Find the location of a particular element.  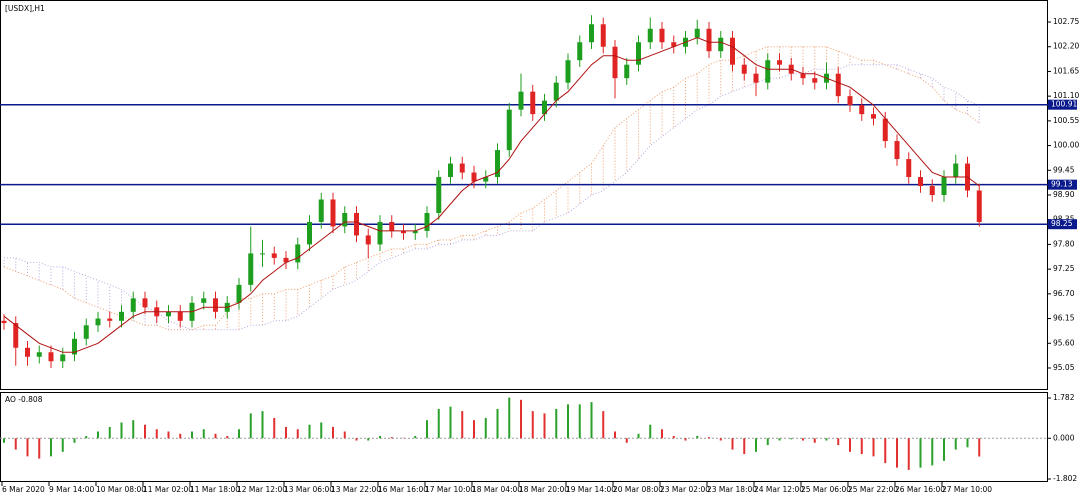

ao-tick-label: -1.802 is located at coordinates (1065, 478).